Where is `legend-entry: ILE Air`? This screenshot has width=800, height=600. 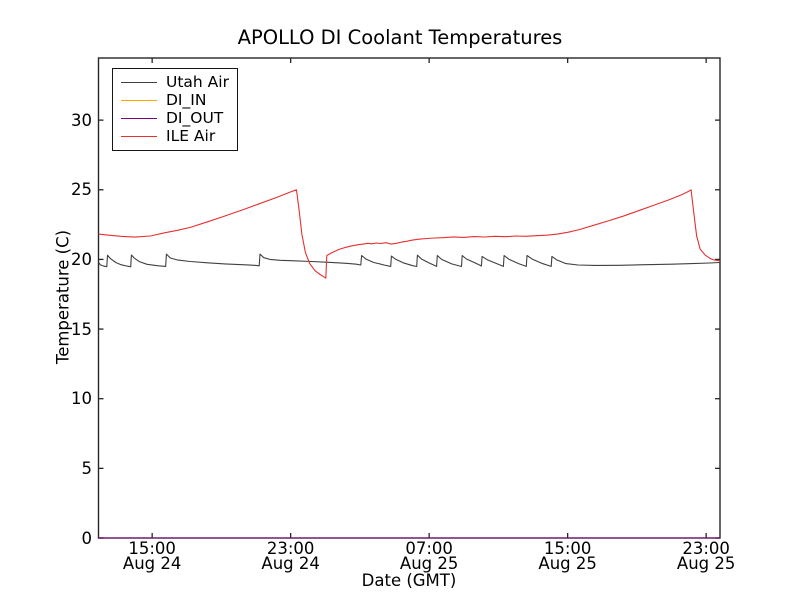 legend-entry: ILE Air is located at coordinates (176, 136).